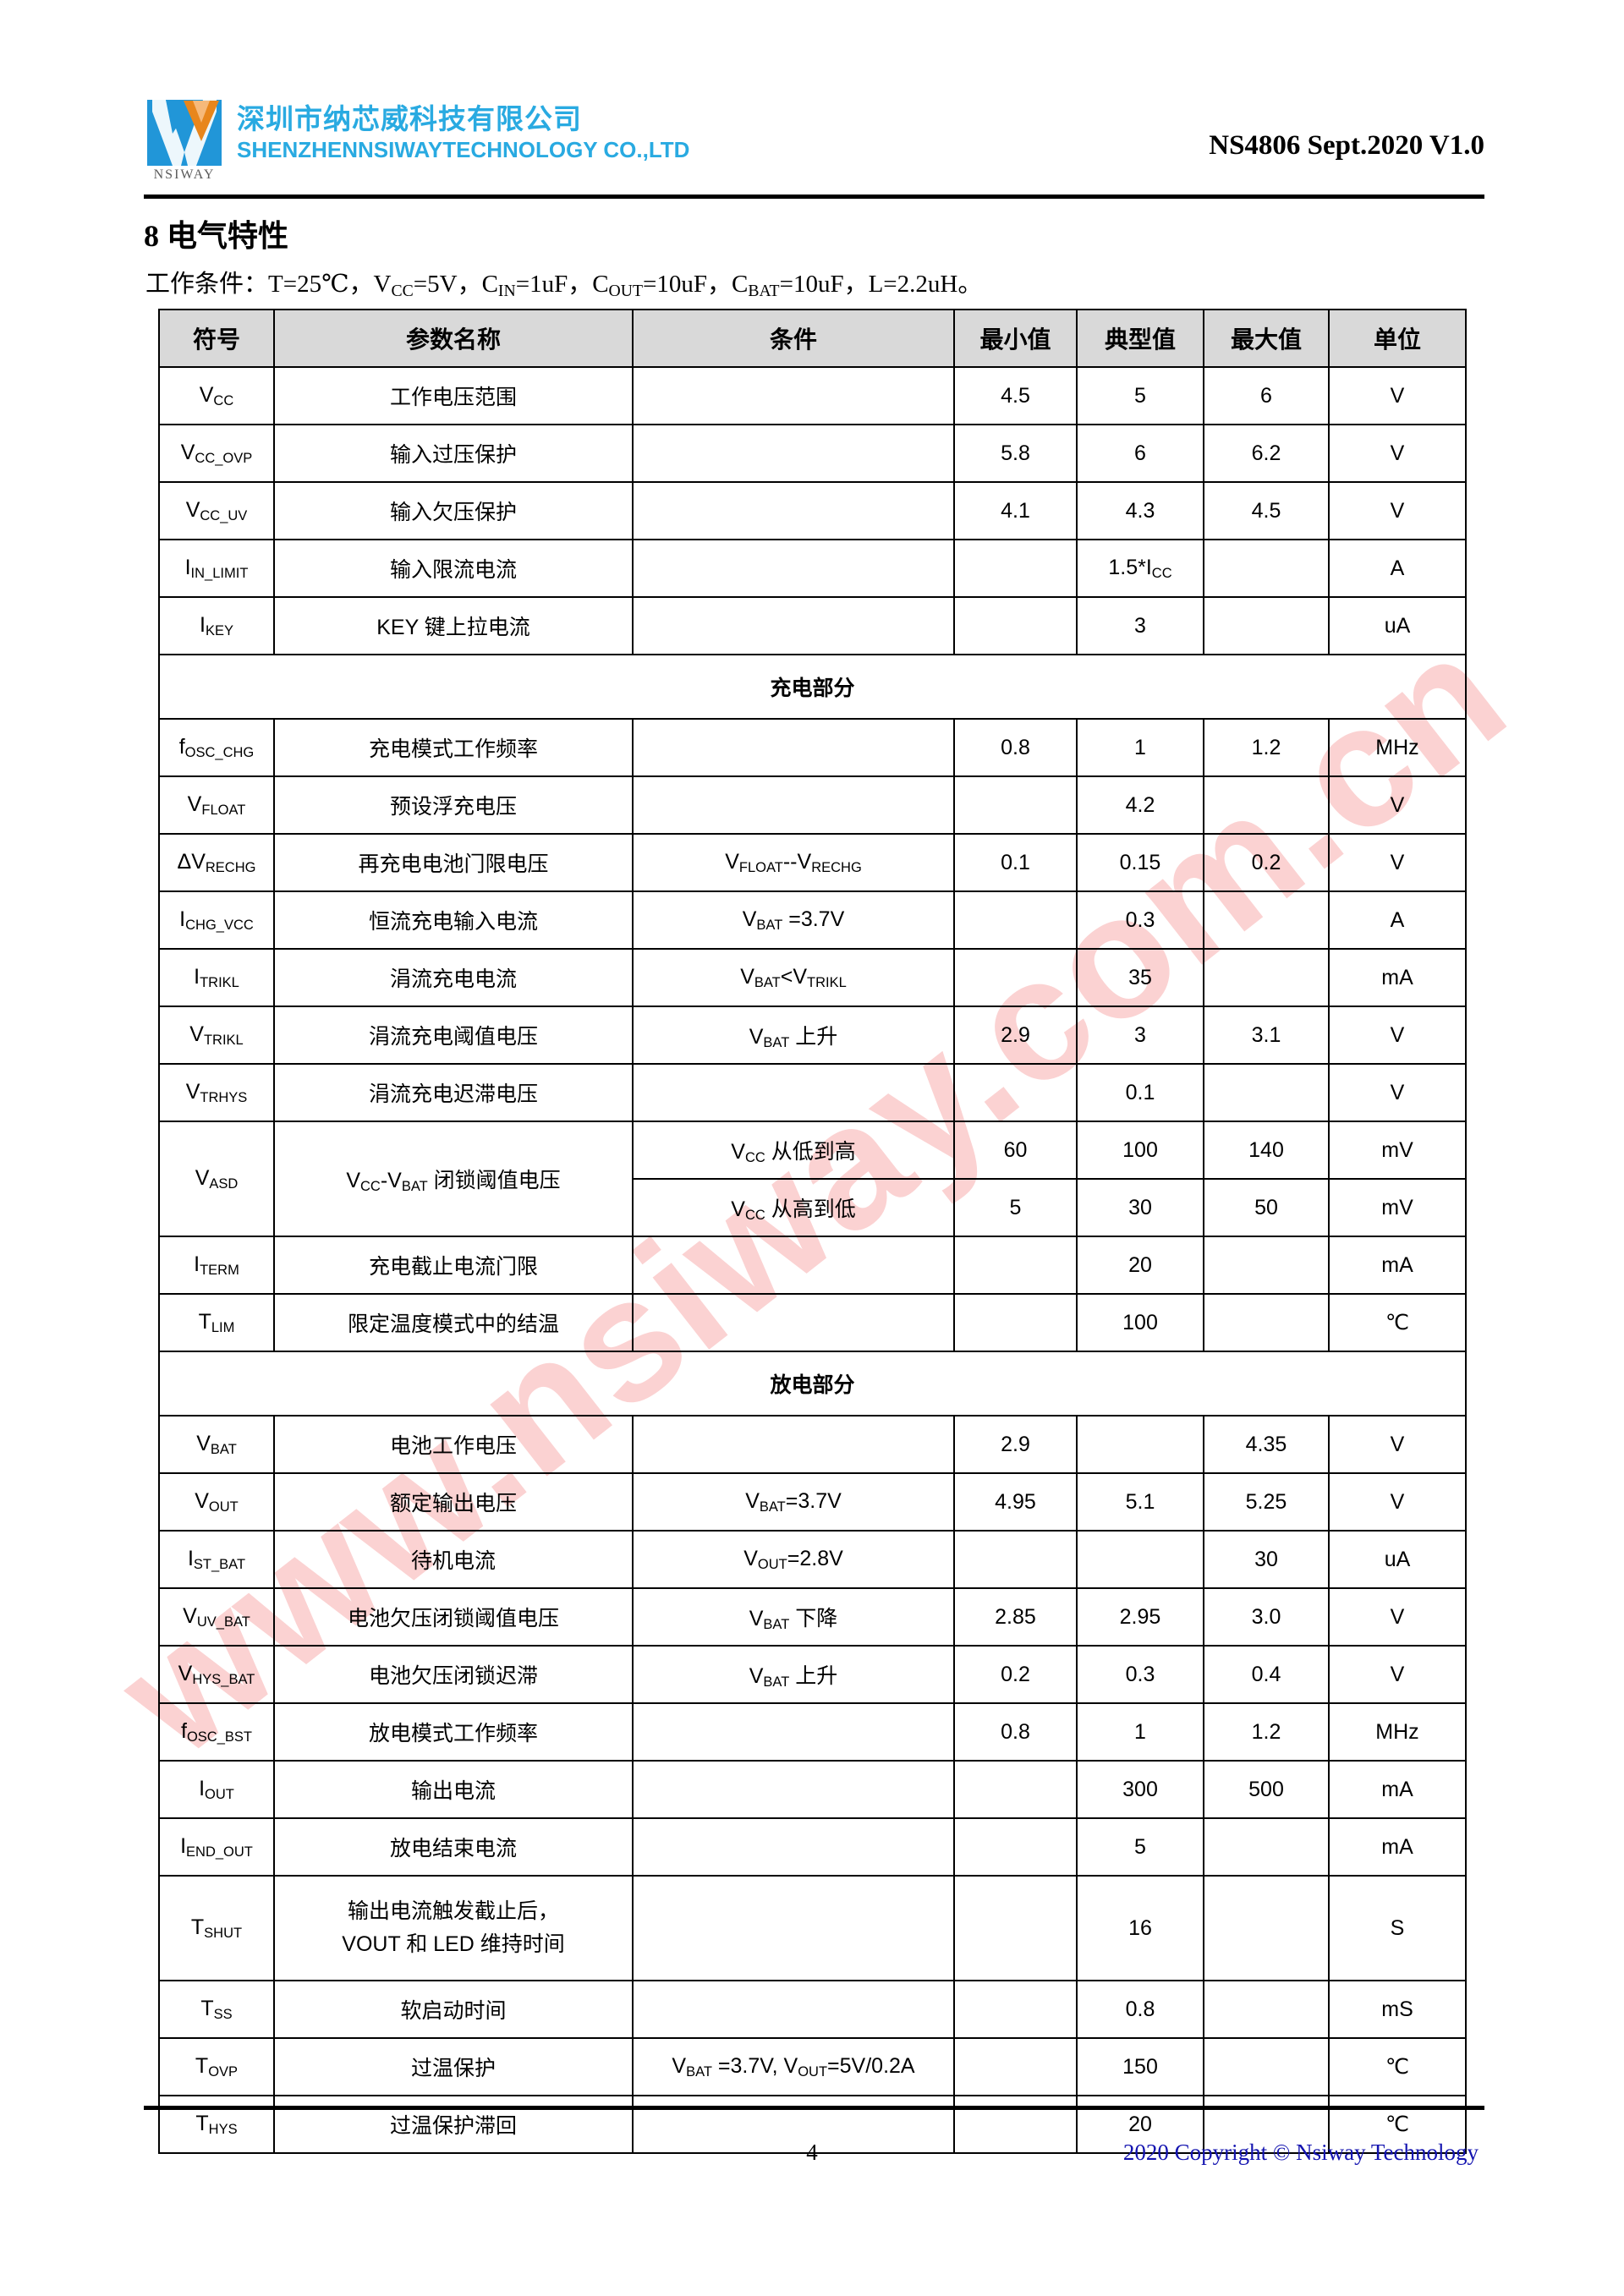 The height and width of the screenshot is (2296, 1624). I want to click on company-name-en: SHENZHENNSIWAYTECHNOLOGY CO.,LTD, so click(463, 150).